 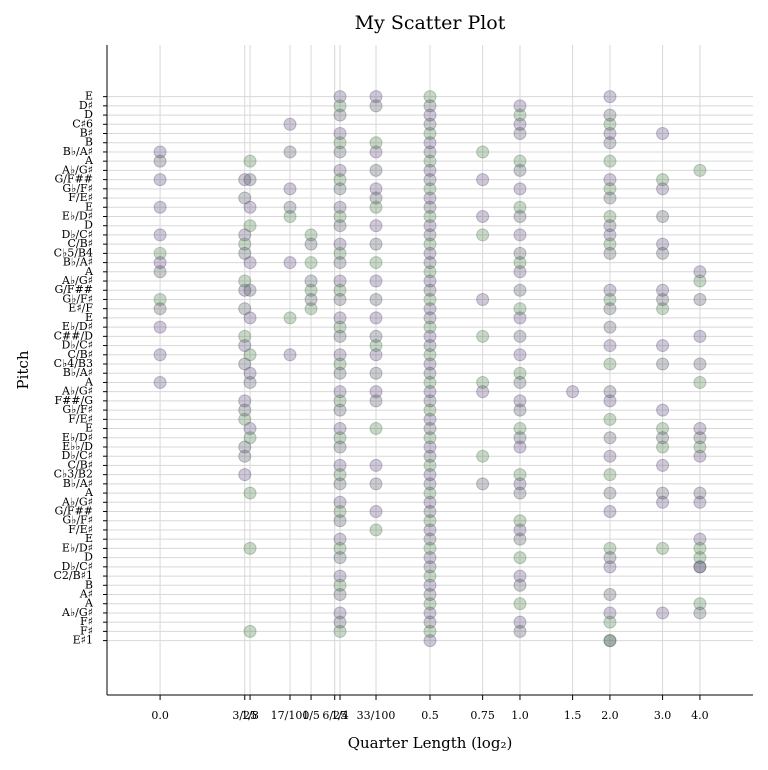 I want to click on y-tick-label: C2/B♯1, so click(x=73, y=575).